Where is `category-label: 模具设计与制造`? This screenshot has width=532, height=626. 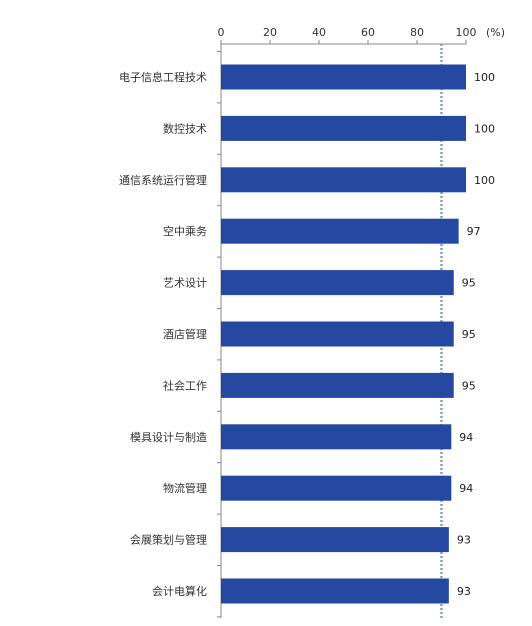
category-label: 模具设计与制造 is located at coordinates (168, 437).